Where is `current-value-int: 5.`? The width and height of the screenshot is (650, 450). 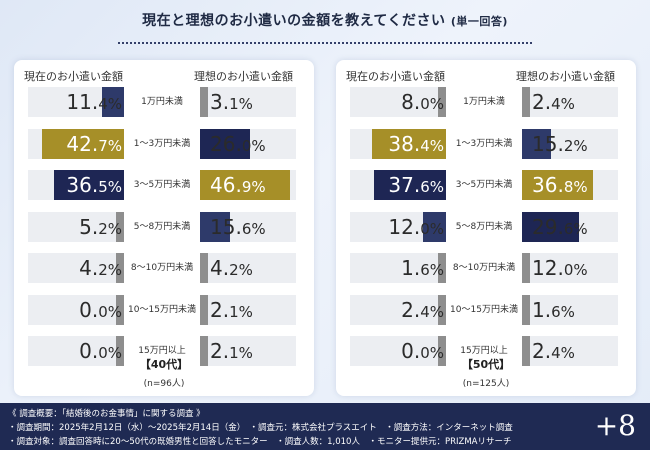
current-value-int: 5. is located at coordinates (89, 226).